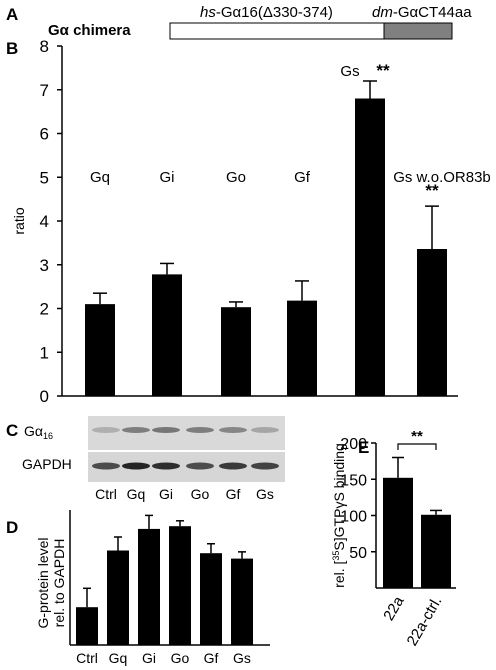 This screenshot has height=670, width=496. What do you see at coordinates (265, 494) in the screenshot?
I see `blot-lane-label-5: Gs` at bounding box center [265, 494].